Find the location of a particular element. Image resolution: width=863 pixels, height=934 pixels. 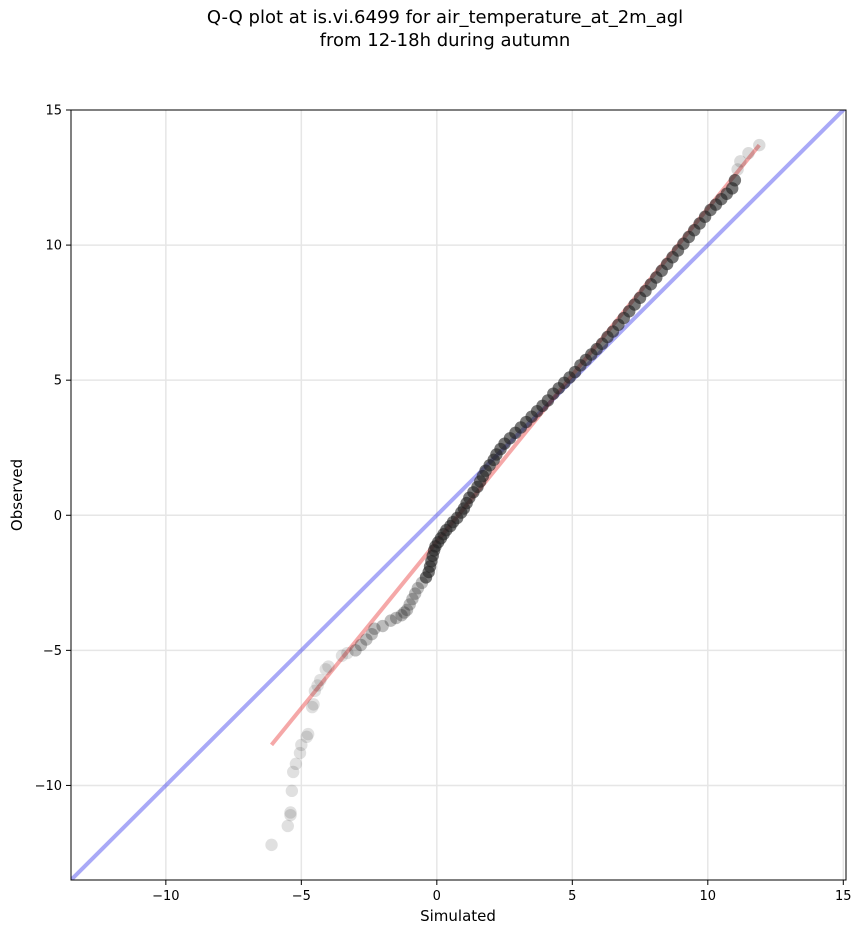

x-tick-label: −10 is located at coordinates (165, 896).